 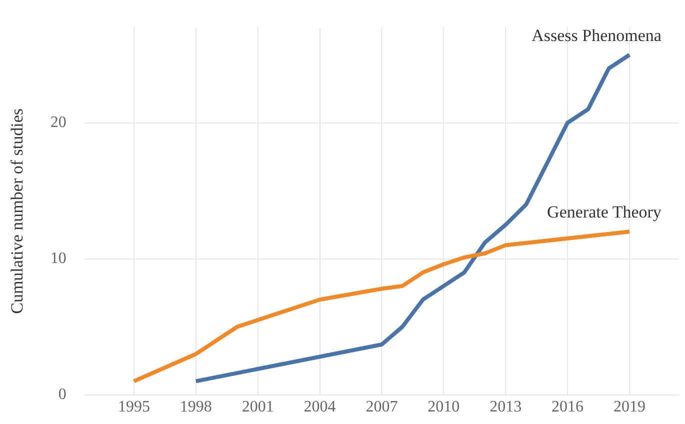 What do you see at coordinates (320, 407) in the screenshot?
I see `x-tick-label: 2004` at bounding box center [320, 407].